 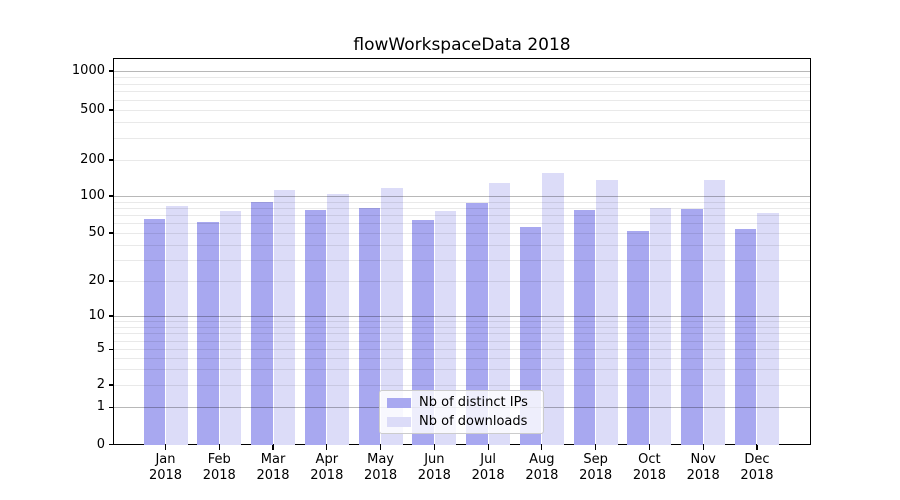 What do you see at coordinates (703, 447) in the screenshot?
I see `xtick-mark-nov` at bounding box center [703, 447].